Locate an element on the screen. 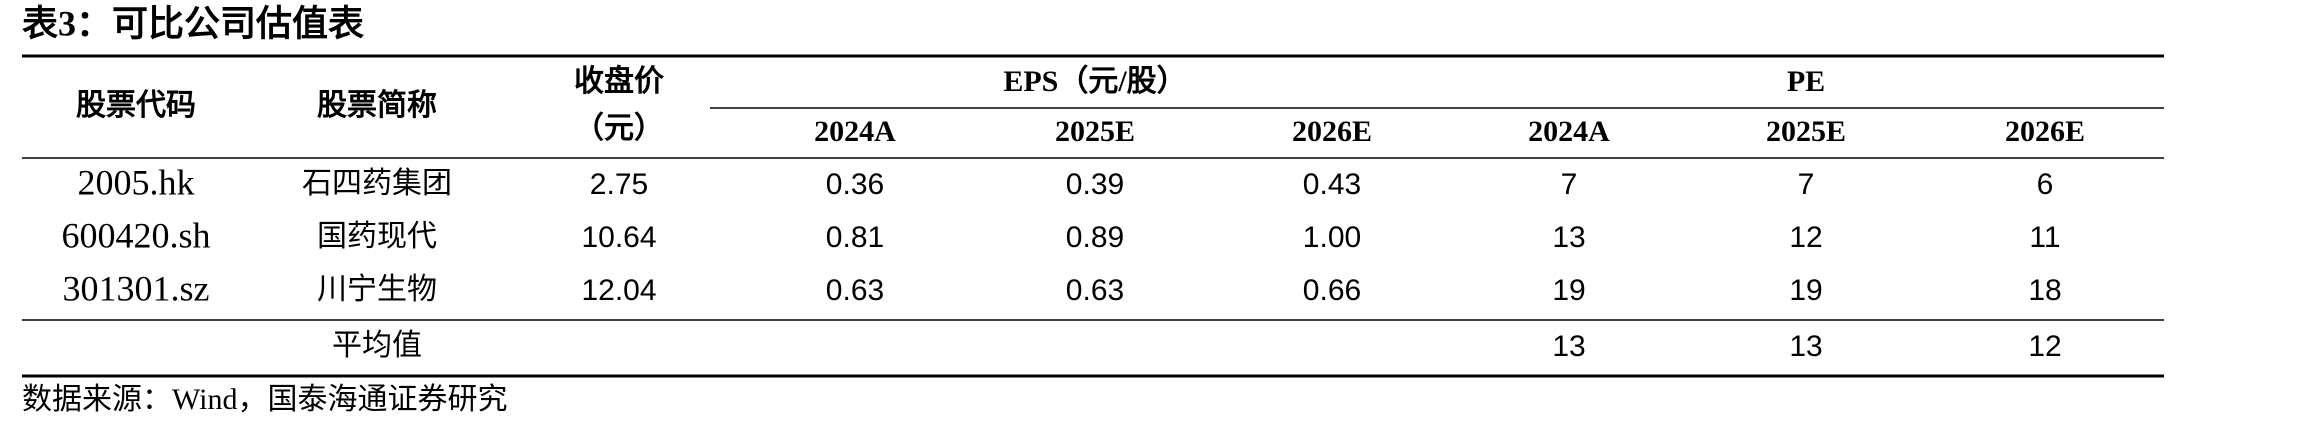 This screenshot has width=2303, height=434. cell: 2005.hk is located at coordinates (136, 182).